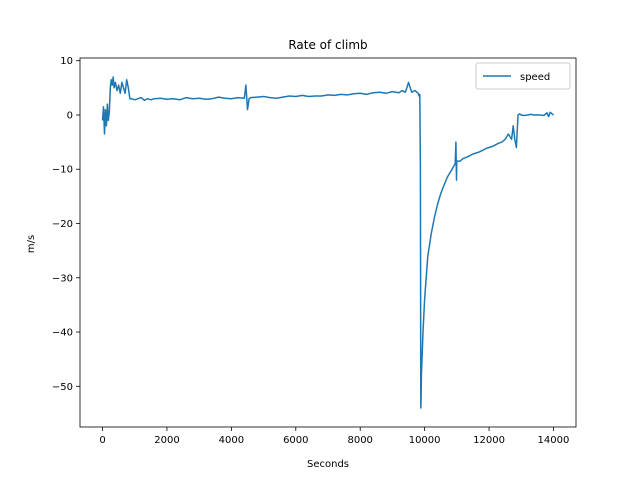 Image resolution: width=640 pixels, height=480 pixels. Describe the element at coordinates (359, 440) in the screenshot. I see `x-tick-label: 8000` at that location.